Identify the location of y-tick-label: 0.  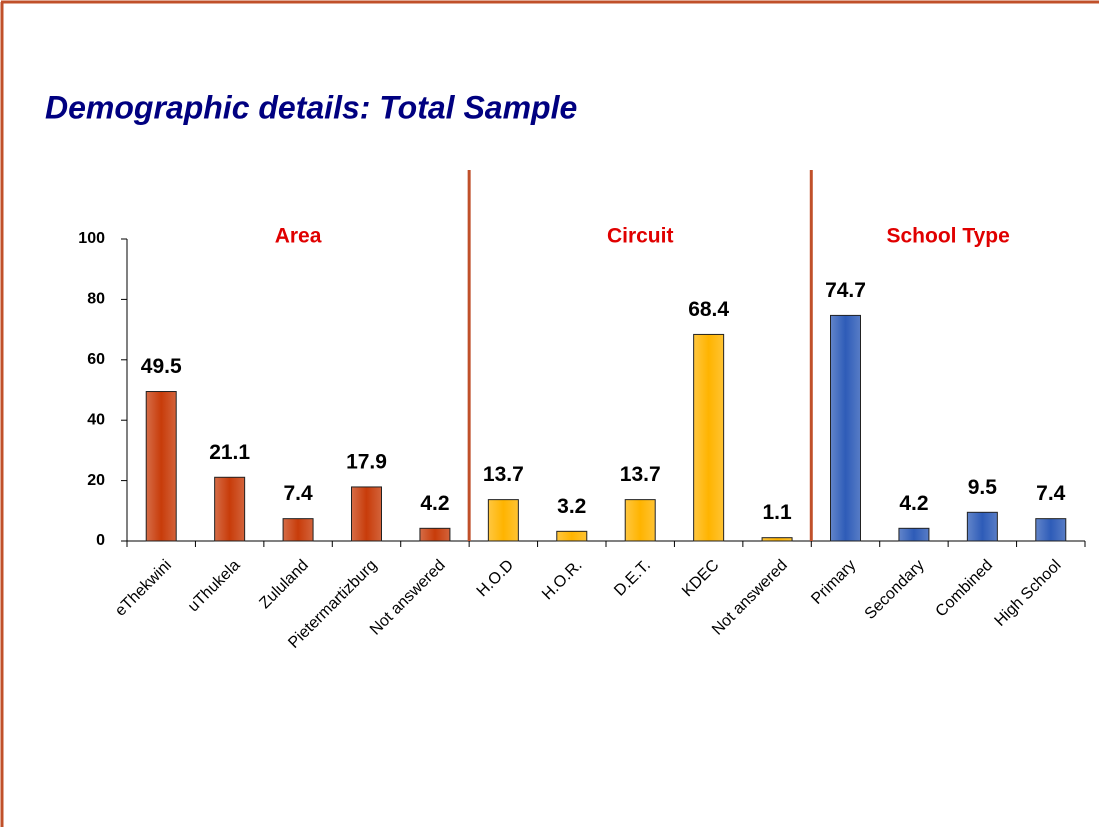
(100, 540).